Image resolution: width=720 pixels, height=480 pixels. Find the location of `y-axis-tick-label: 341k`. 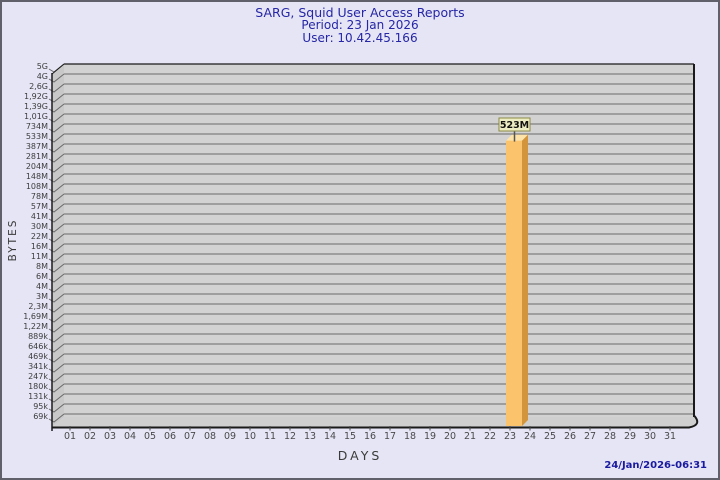

y-axis-tick-label: 341k is located at coordinates (38, 366).